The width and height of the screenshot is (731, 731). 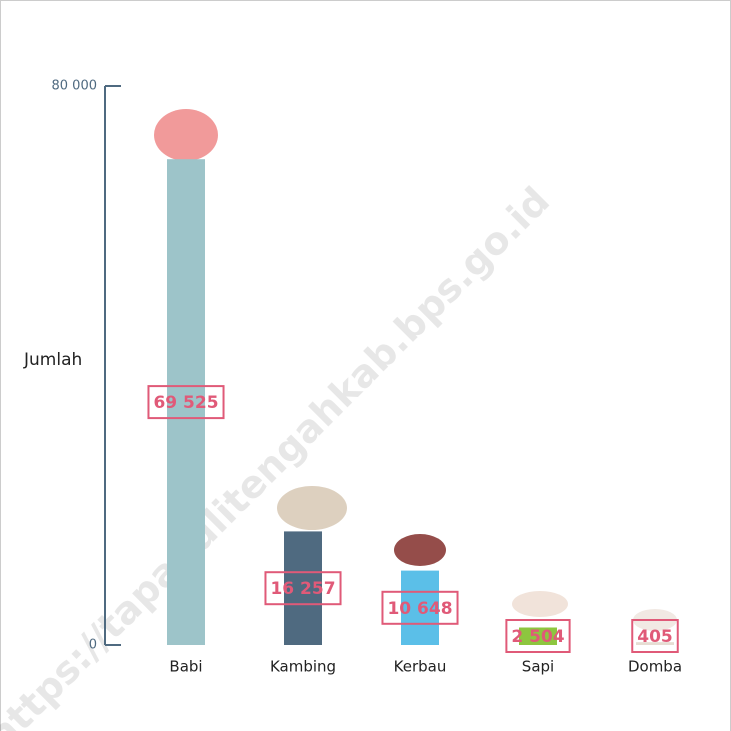 I want to click on value-label: 405, so click(x=655, y=637).